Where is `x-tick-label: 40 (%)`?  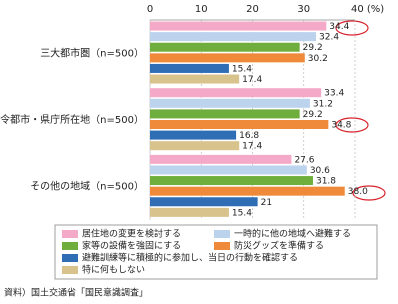
x-tick-label: 40 (%) is located at coordinates (367, 9).